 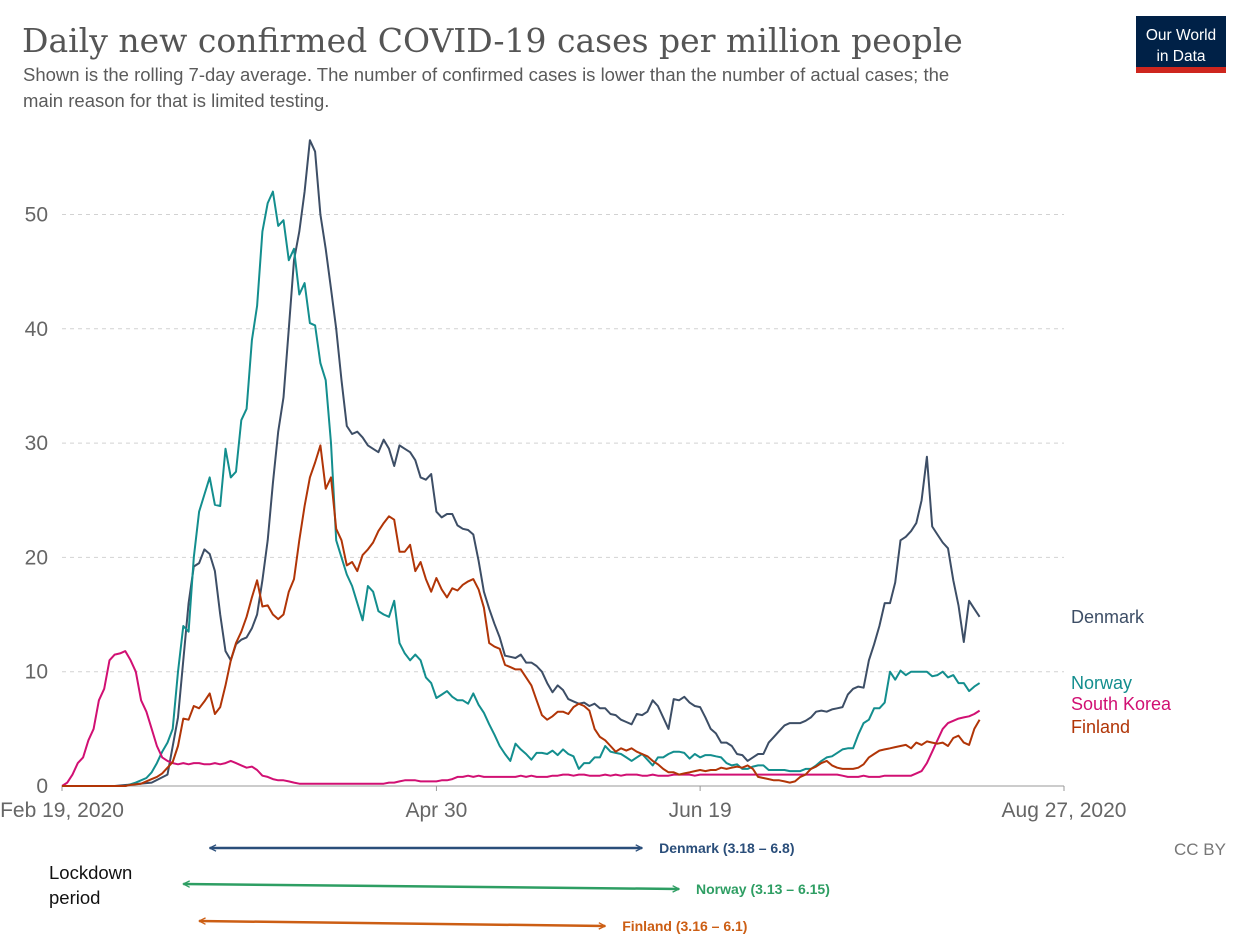 I want to click on lockdown-text-finland: Finland (3.16 – 6.1), so click(x=684, y=926).